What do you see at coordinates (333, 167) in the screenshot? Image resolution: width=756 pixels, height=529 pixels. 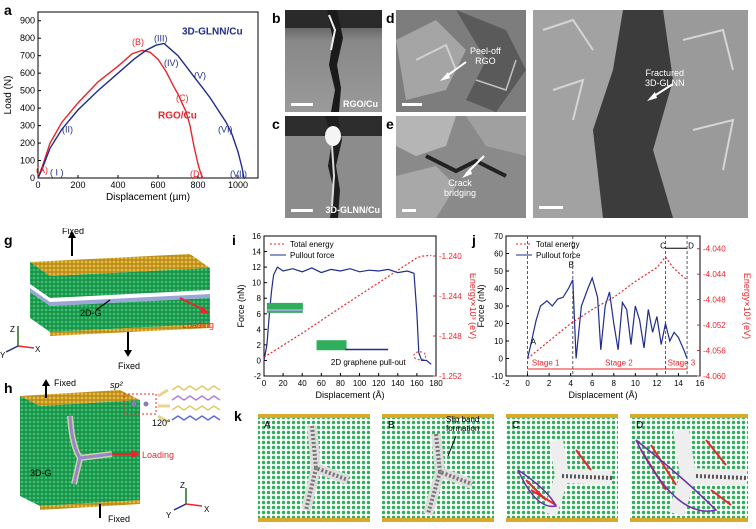 I see `sem-image-c: 3D-GLNN/Cu` at bounding box center [333, 167].